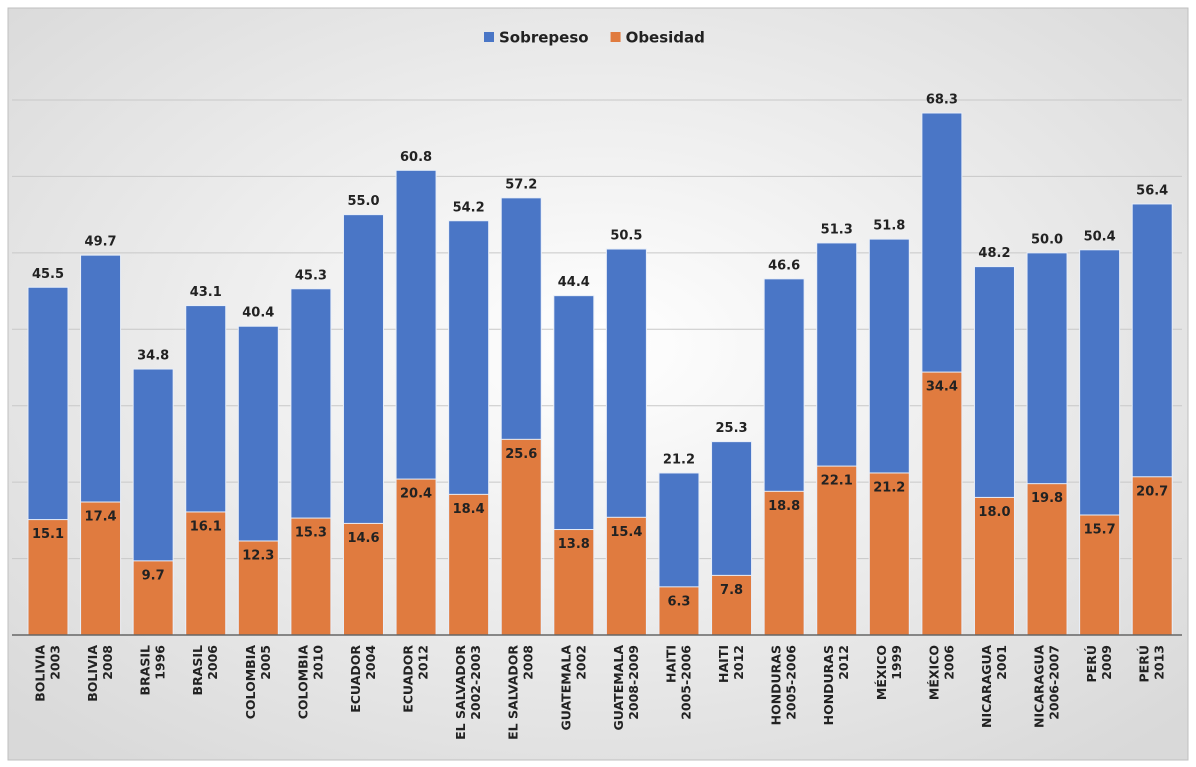 The height and width of the screenshot is (767, 1196). Describe the element at coordinates (363, 201) in the screenshot. I see `value-label: 55.0` at that location.